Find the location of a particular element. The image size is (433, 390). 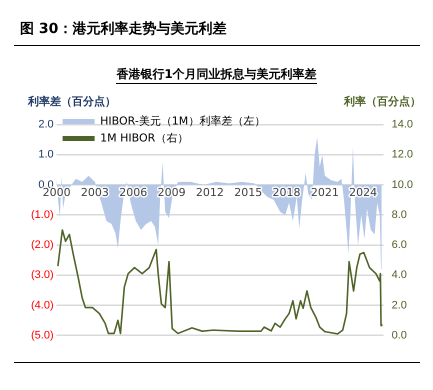

y-tick-label: (5.0) is located at coordinates (42, 335).